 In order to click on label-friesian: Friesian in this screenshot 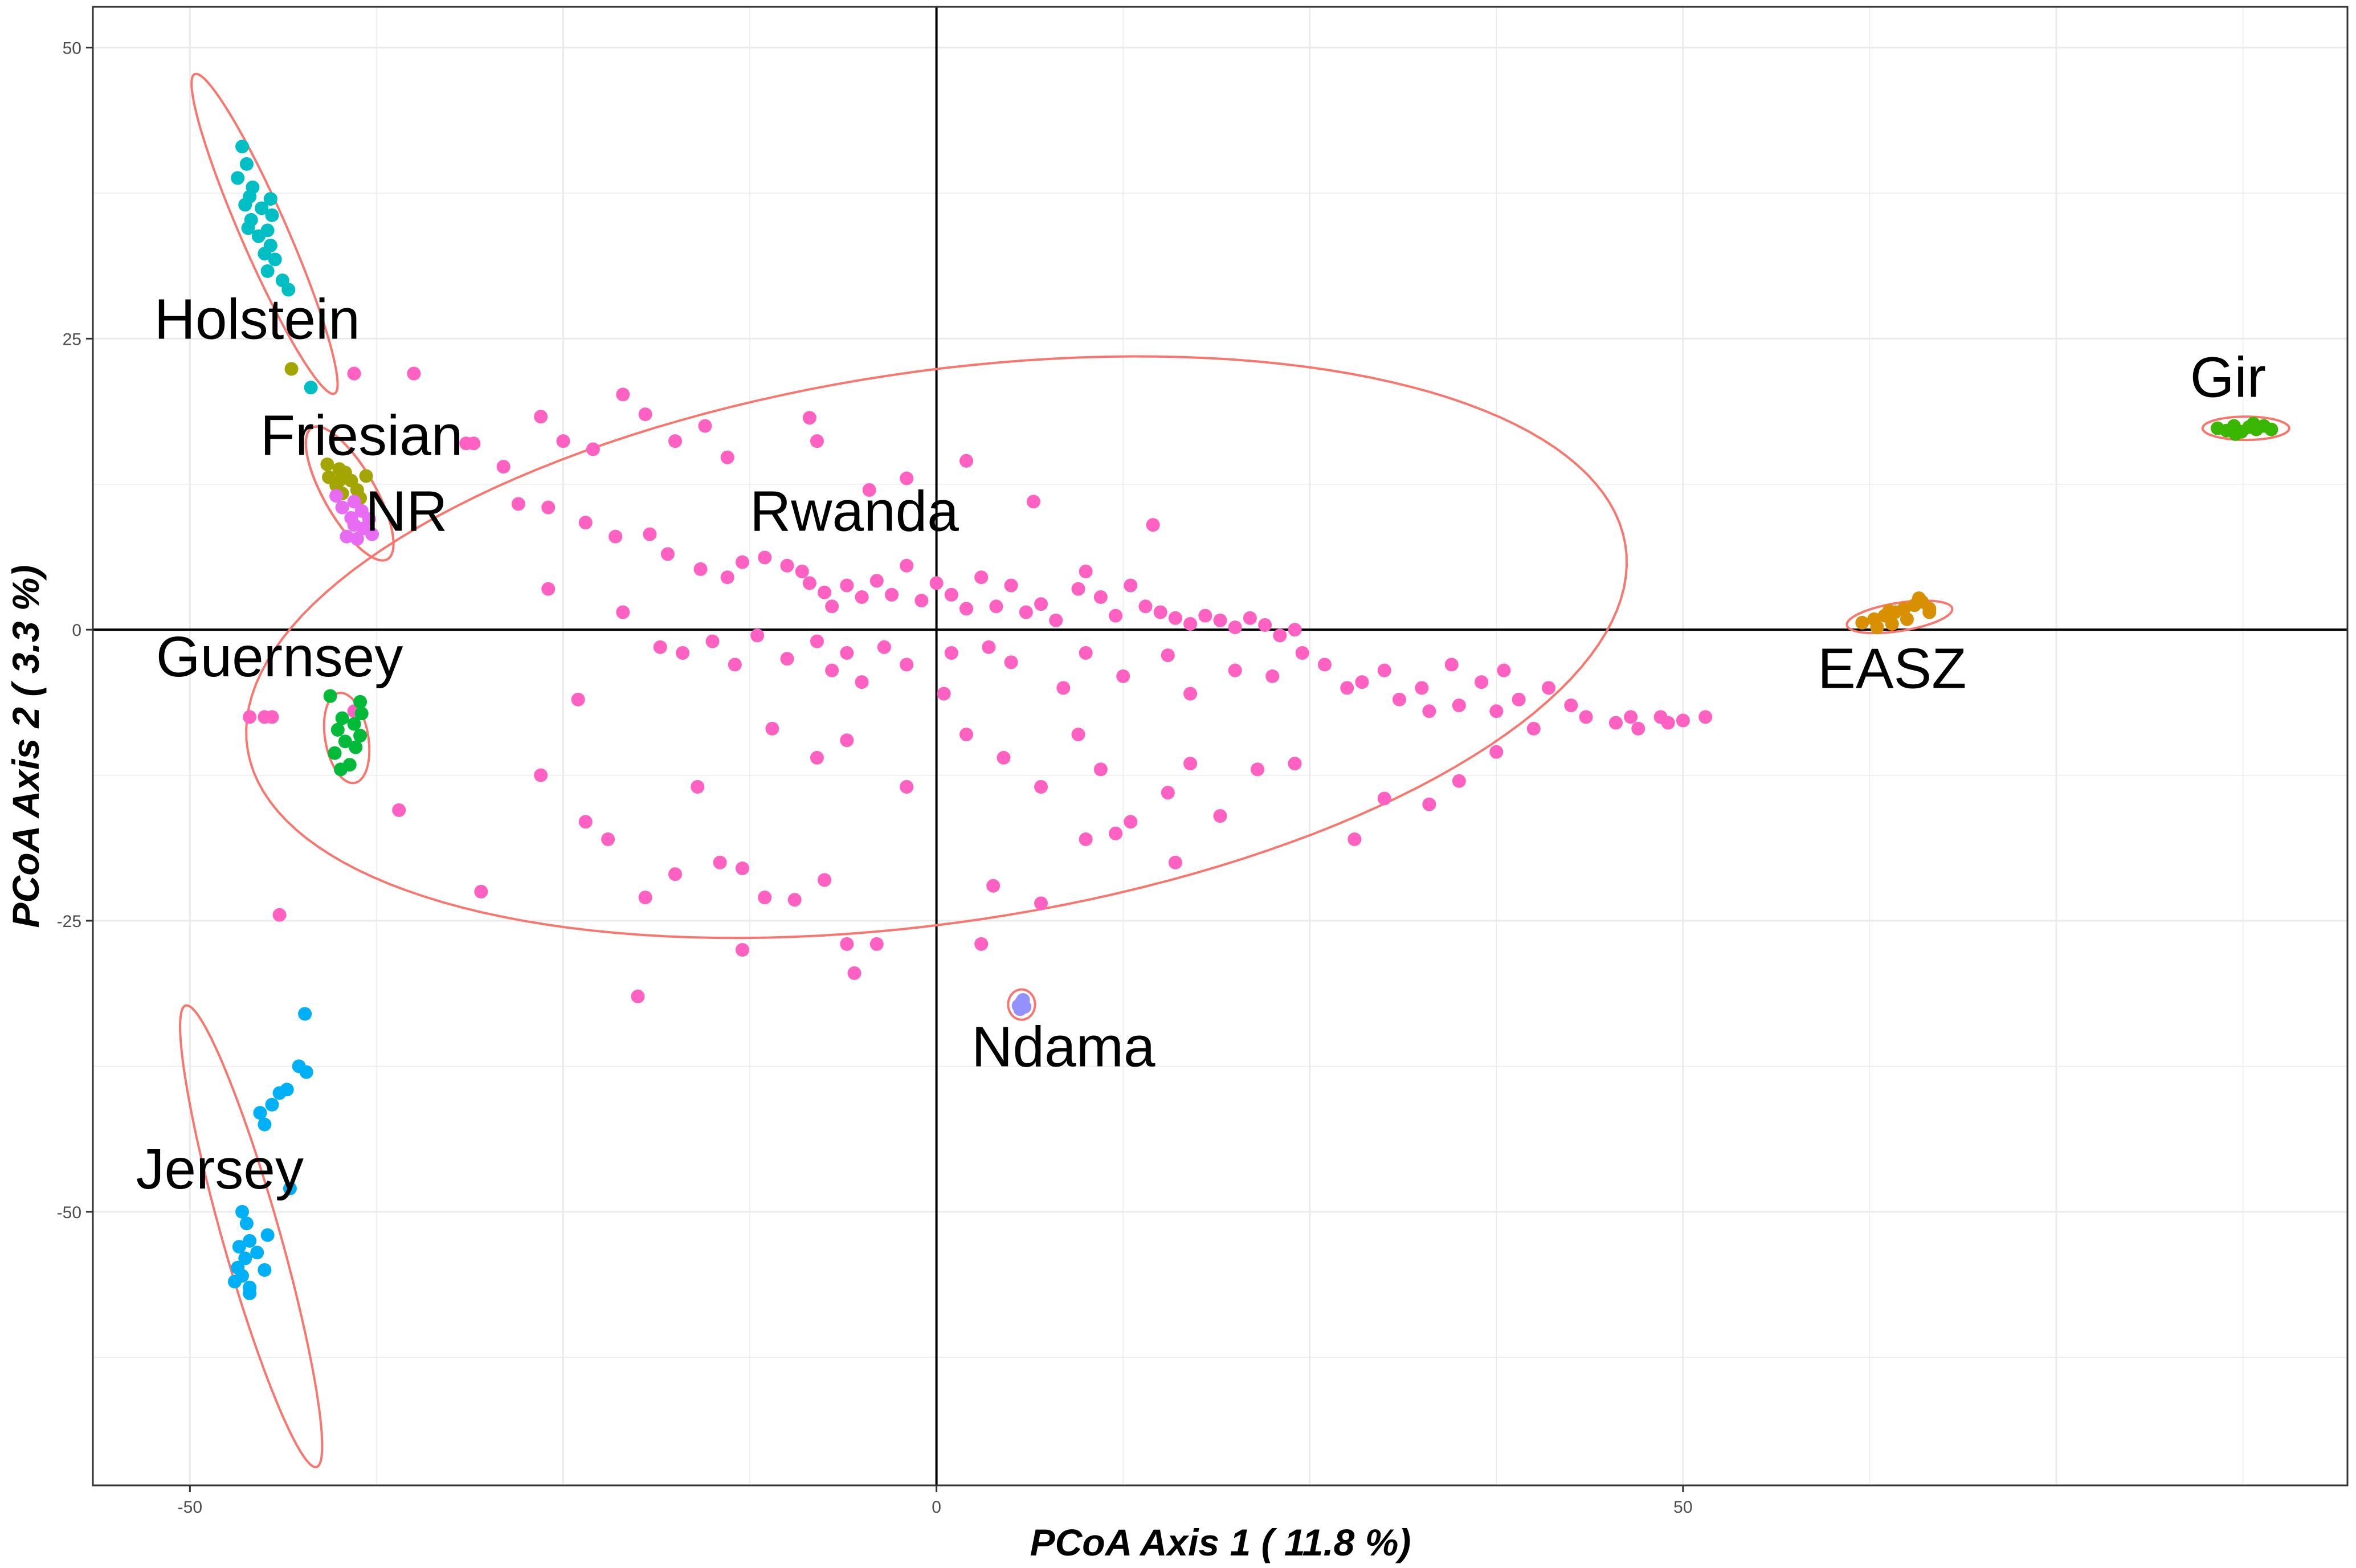, I will do `click(361, 436)`.